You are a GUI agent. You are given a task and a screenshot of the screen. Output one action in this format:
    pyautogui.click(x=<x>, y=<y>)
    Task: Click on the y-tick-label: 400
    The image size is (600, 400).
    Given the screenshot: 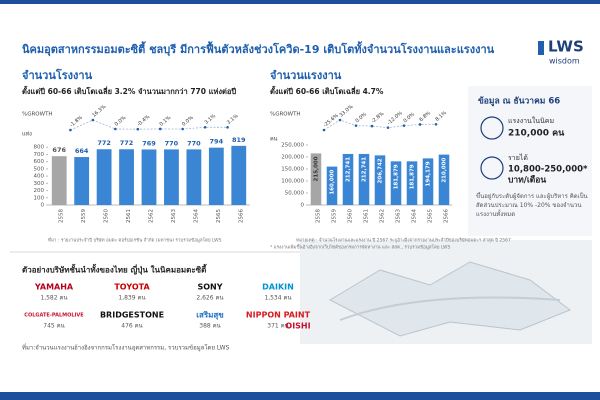 What is the action you would take?
    pyautogui.click(x=39, y=177)
    